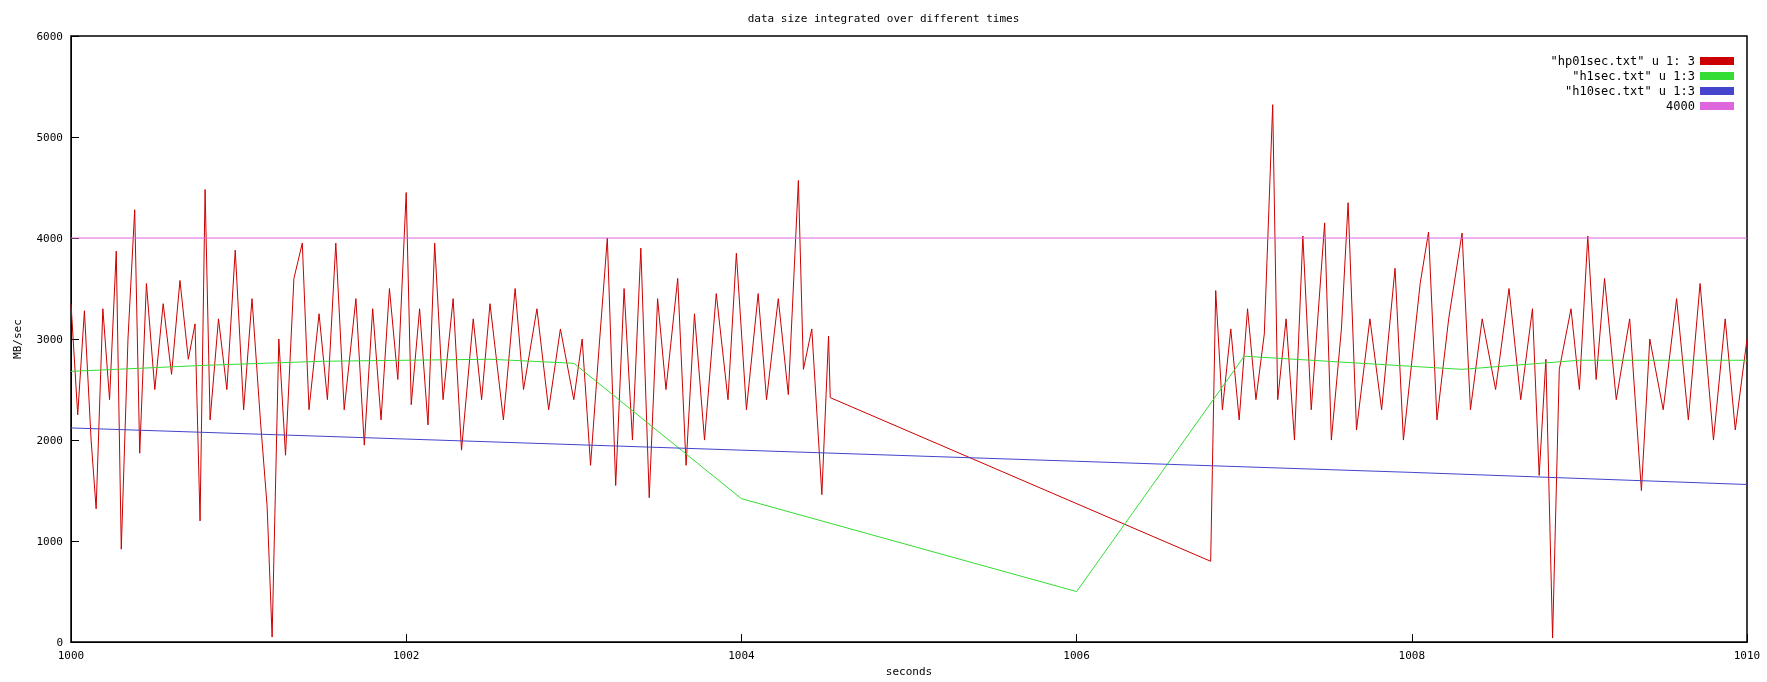  I want to click on x-tick-label: 1006, so click(1076, 656).